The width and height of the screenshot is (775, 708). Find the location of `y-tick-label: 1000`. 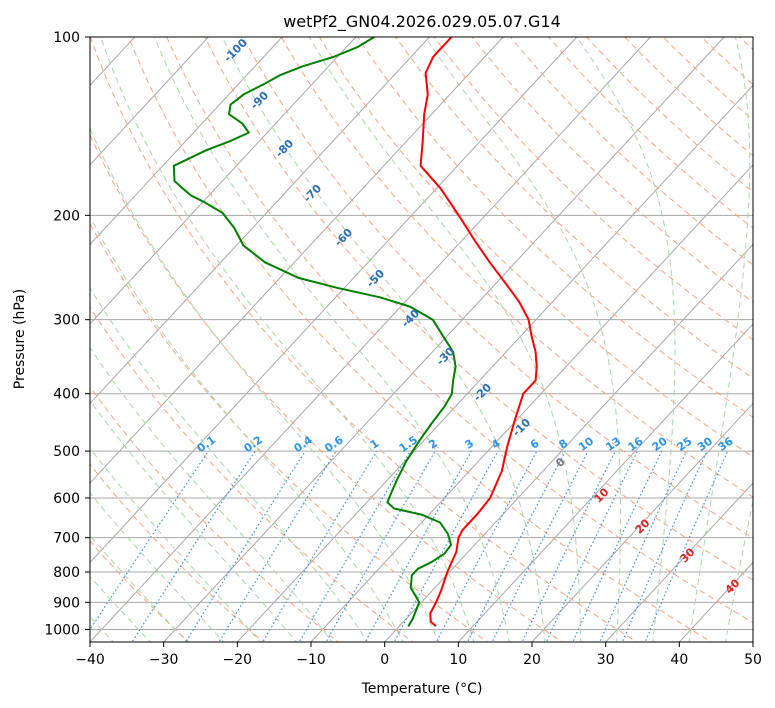

y-tick-label: 1000 is located at coordinates (62, 630).